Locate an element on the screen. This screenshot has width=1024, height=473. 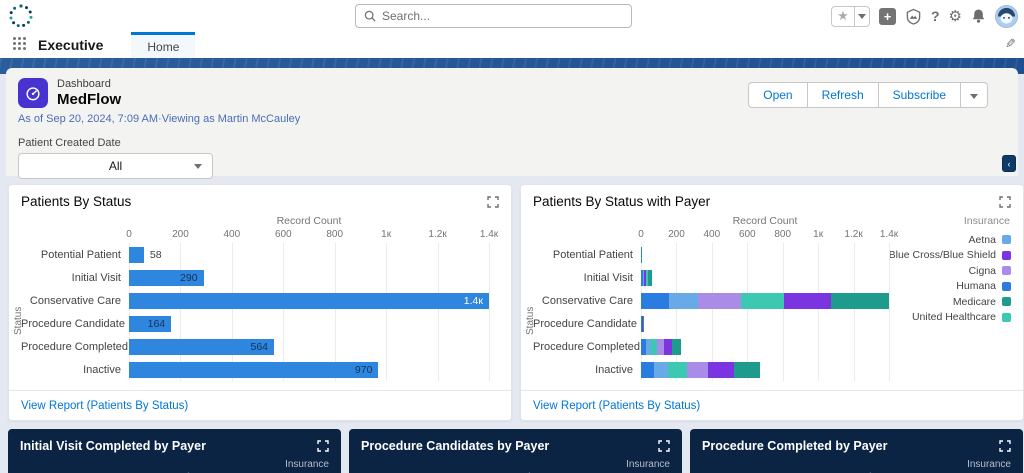
bar: 564 is located at coordinates (202, 346).